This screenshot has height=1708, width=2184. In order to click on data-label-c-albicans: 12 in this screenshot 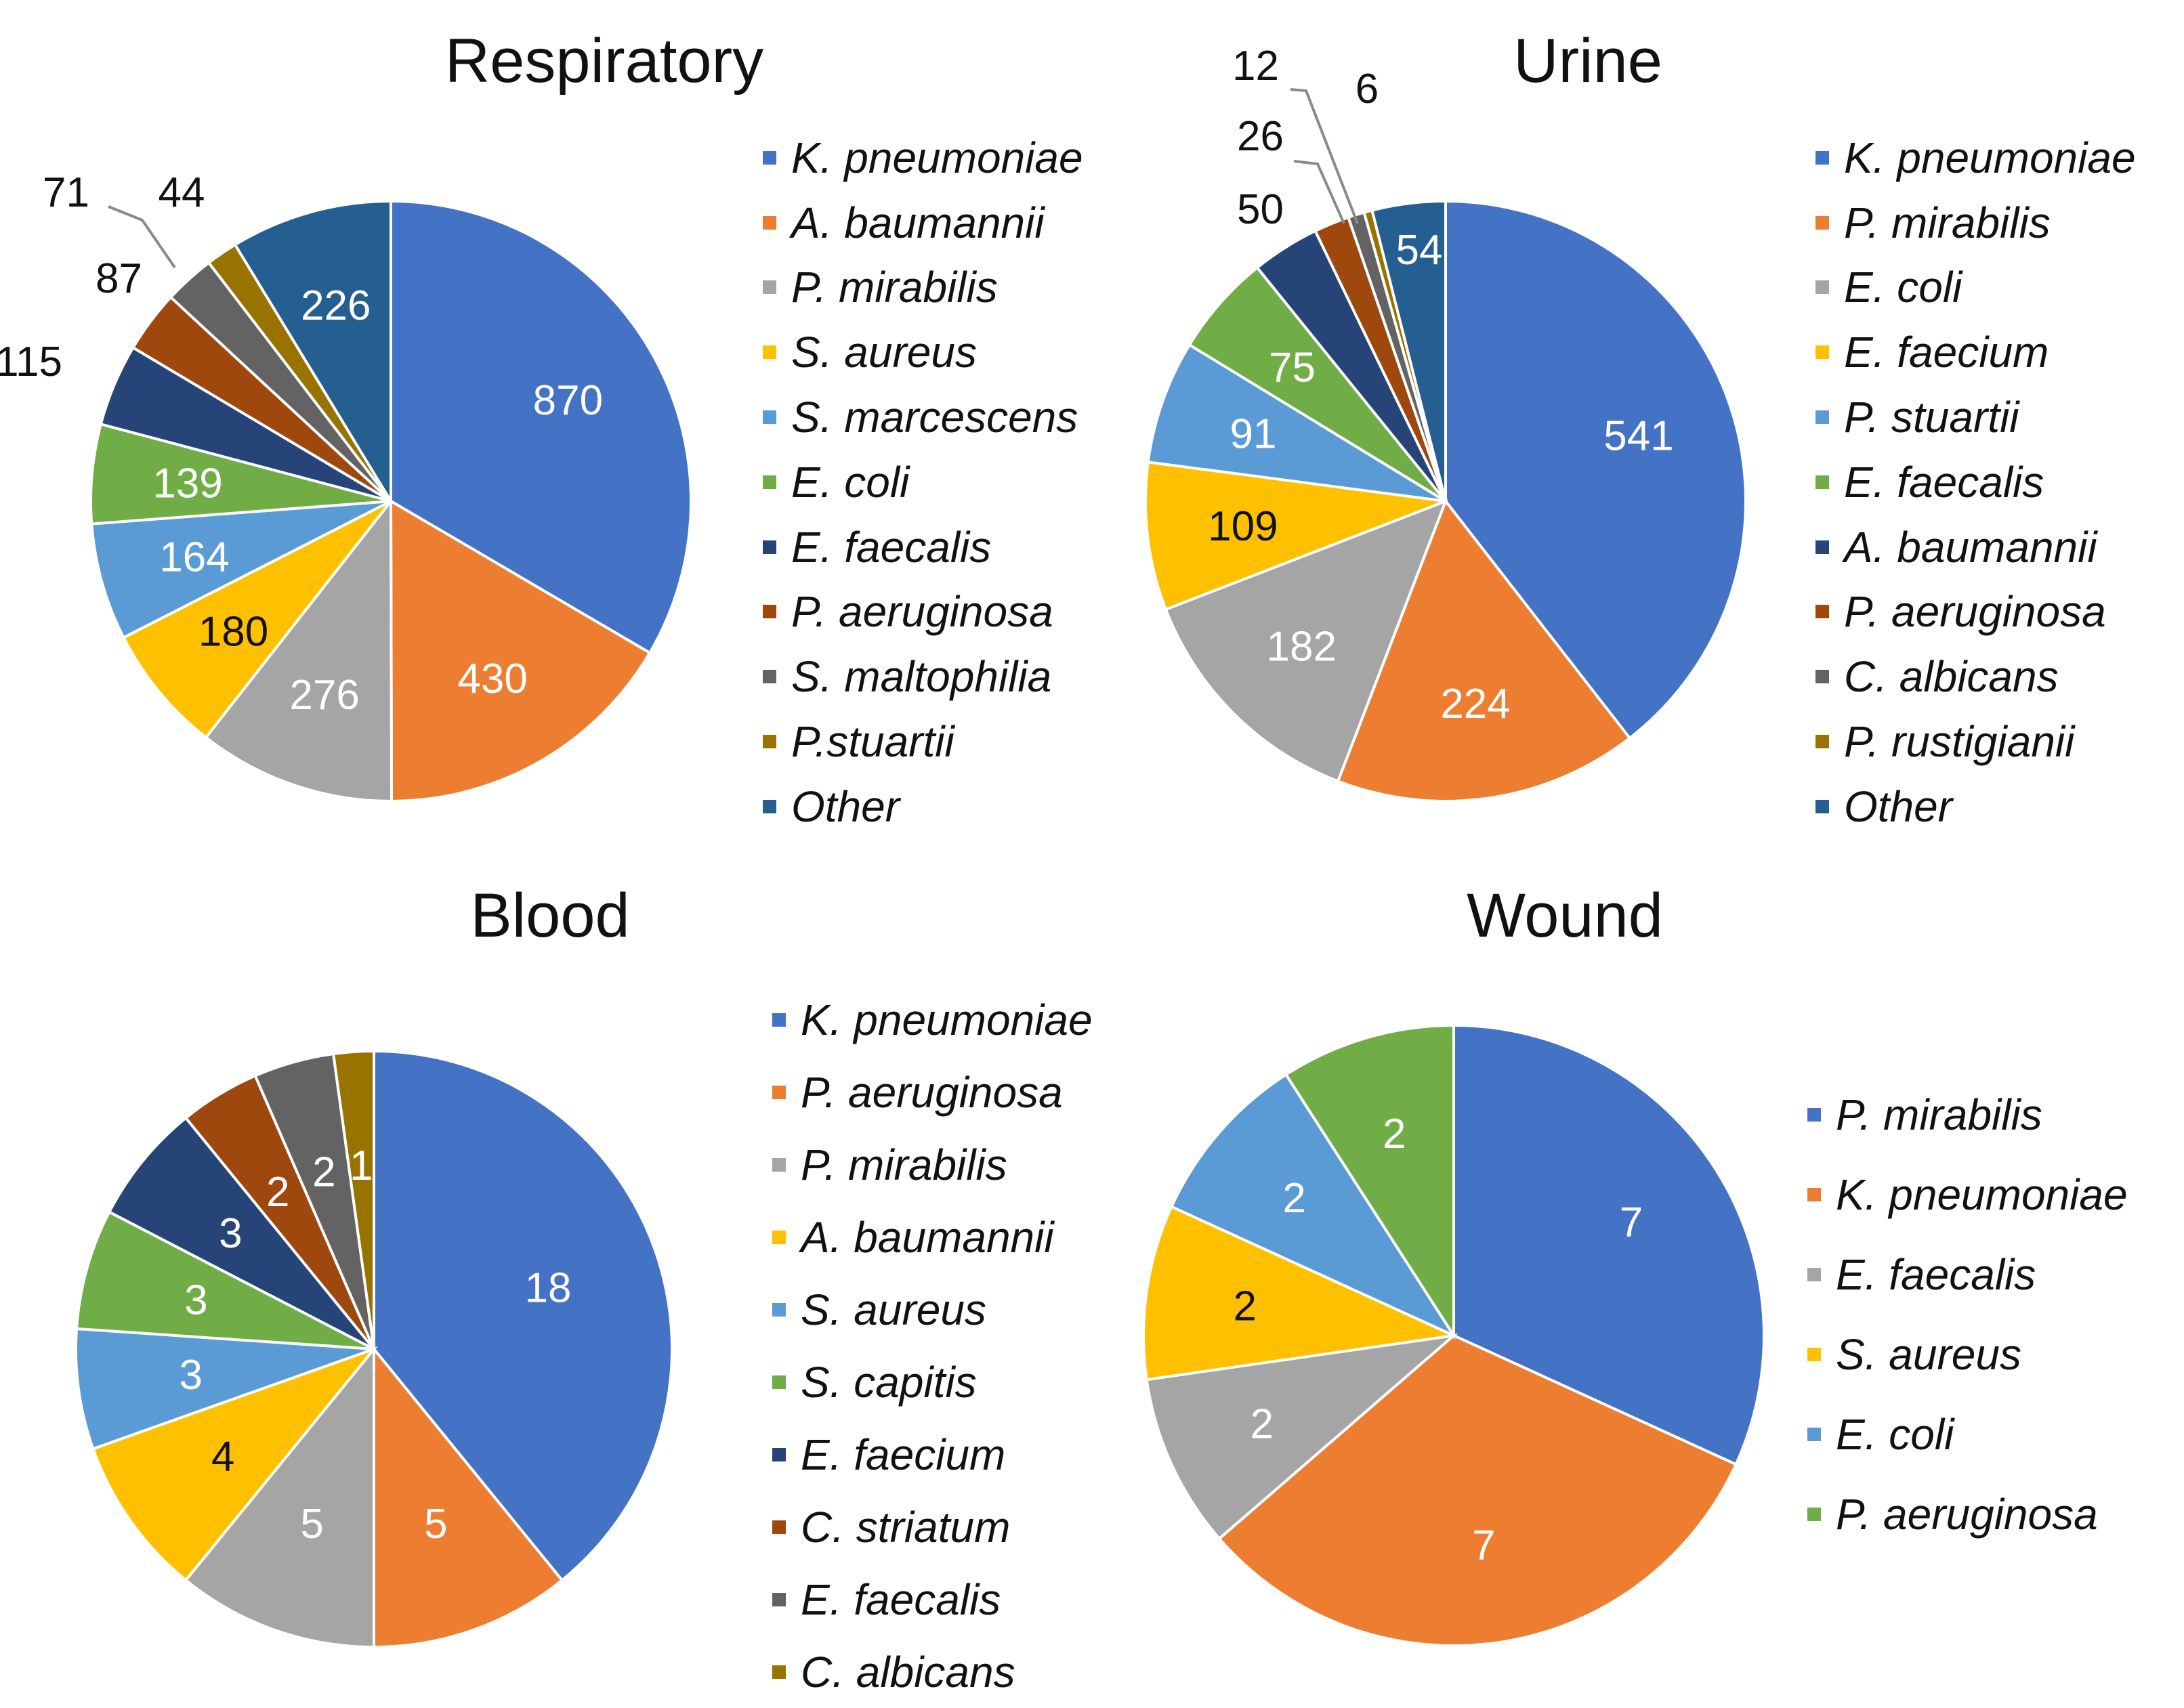, I will do `click(1255, 66)`.